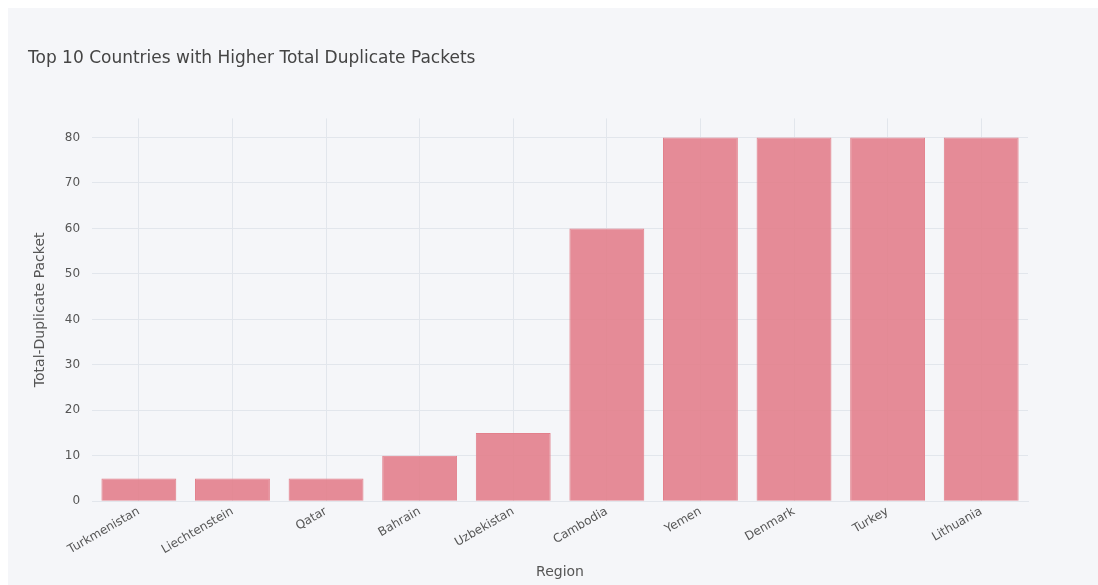  Describe the element at coordinates (560, 571) in the screenshot. I see `x-axis-title: Region` at that location.